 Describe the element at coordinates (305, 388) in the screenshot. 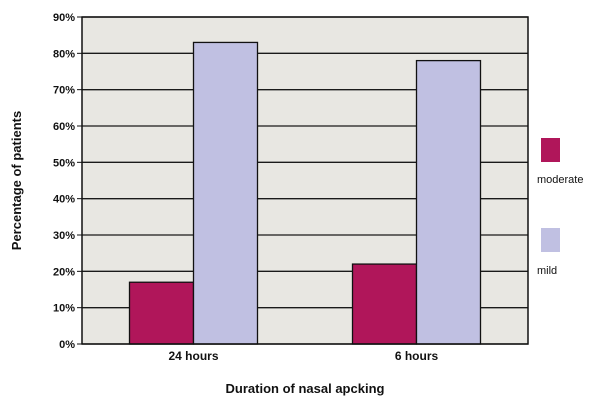

I see `x-axis-title: Duration of nasal apcking` at that location.